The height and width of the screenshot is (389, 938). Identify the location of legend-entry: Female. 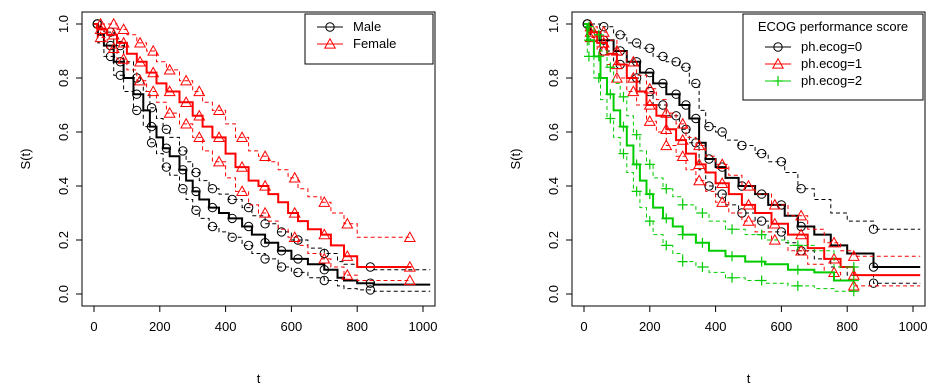
(356, 43).